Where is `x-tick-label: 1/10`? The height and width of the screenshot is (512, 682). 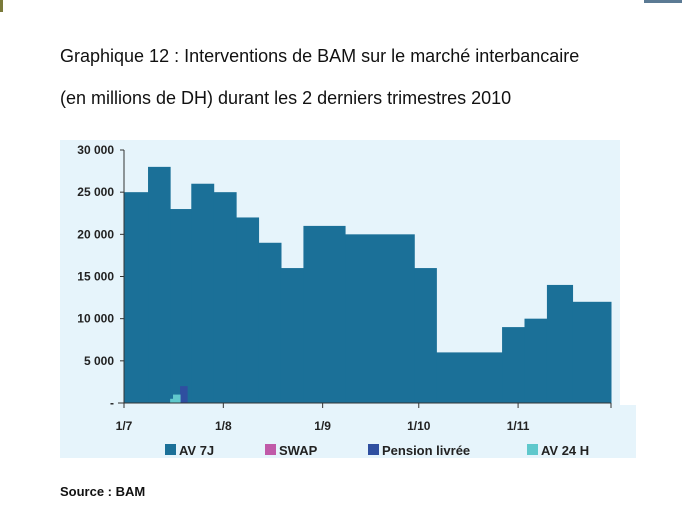
x-tick-label: 1/10 is located at coordinates (419, 426).